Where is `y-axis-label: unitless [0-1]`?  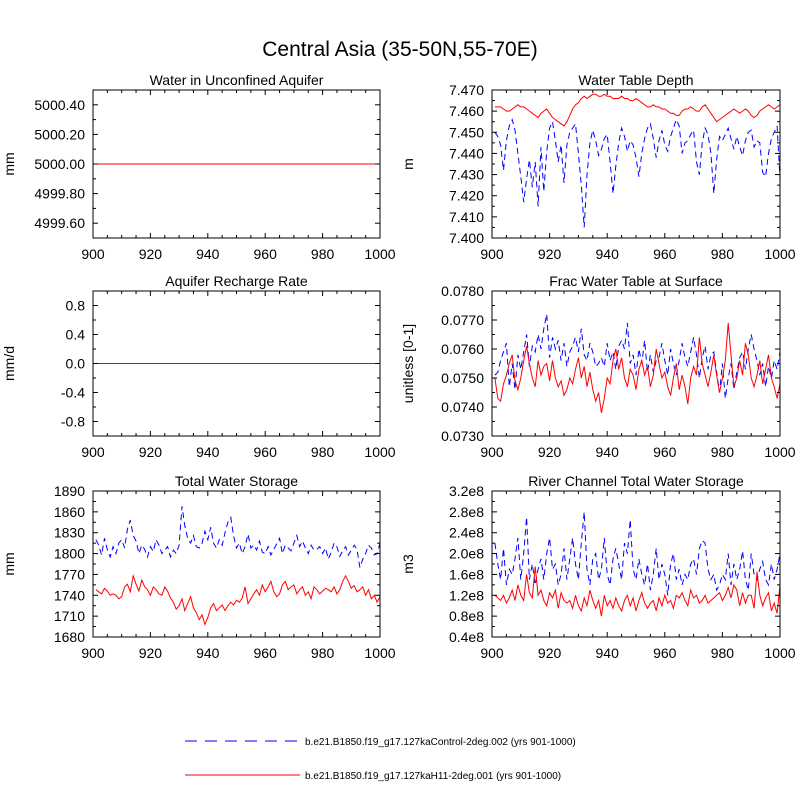
y-axis-label: unitless [0-1] is located at coordinates (408, 363).